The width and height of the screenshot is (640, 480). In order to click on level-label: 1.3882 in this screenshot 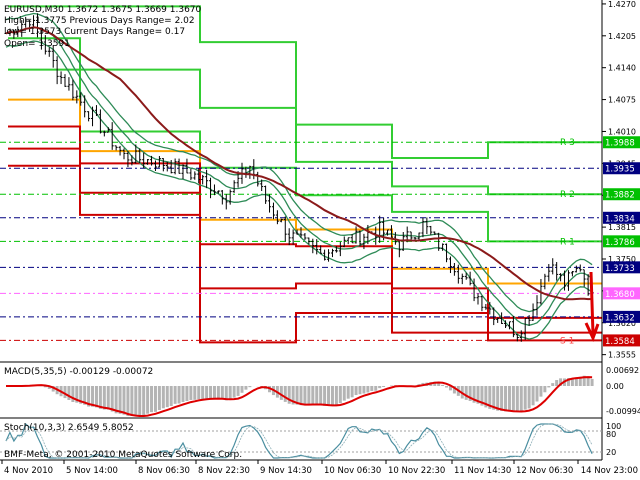, I will do `click(620, 196)`.